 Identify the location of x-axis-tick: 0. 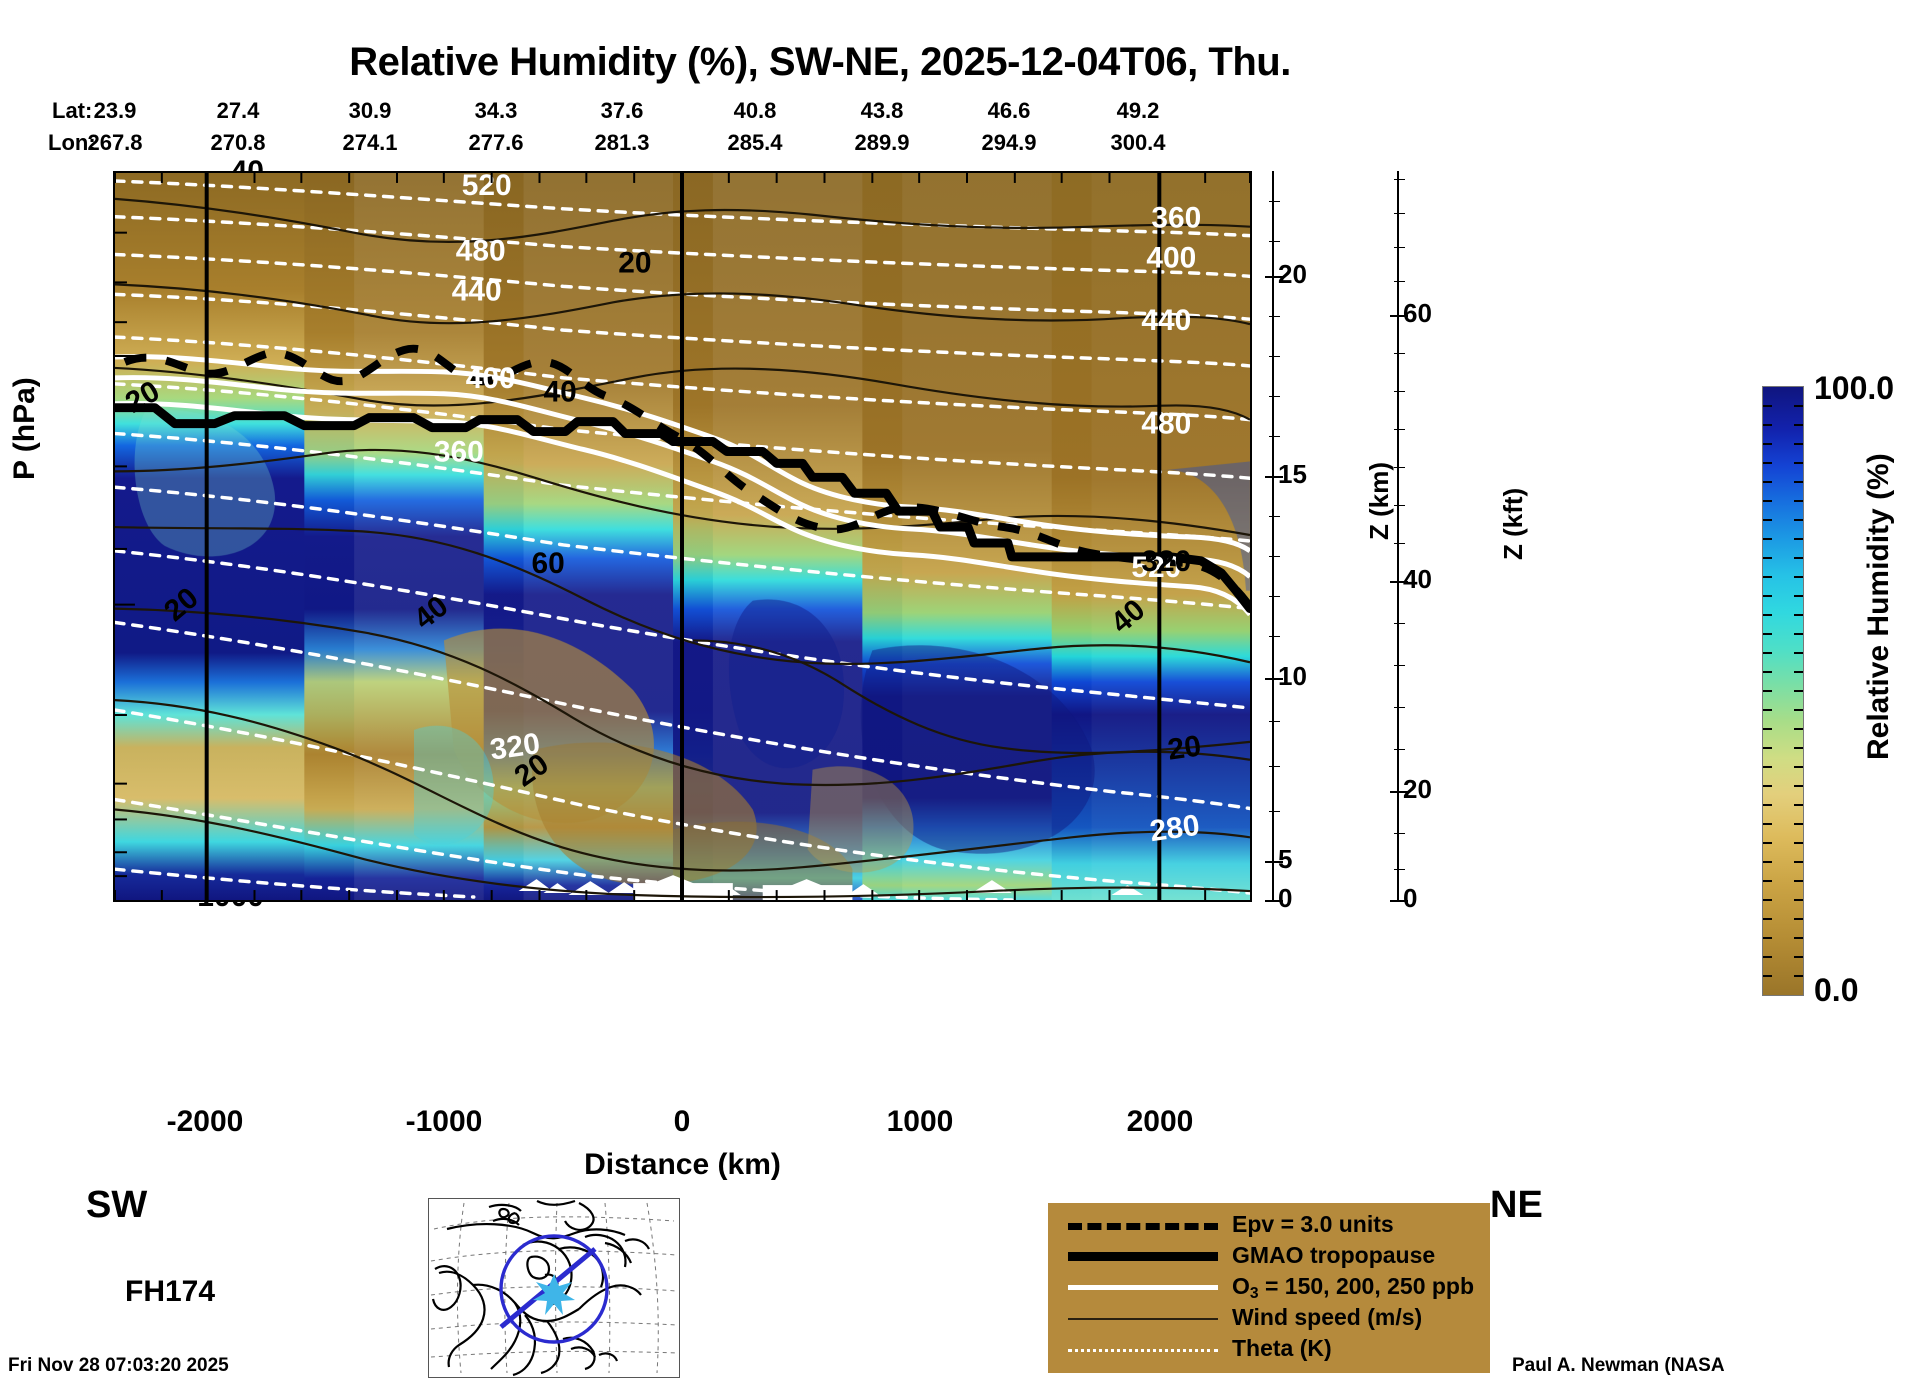
(682, 1121).